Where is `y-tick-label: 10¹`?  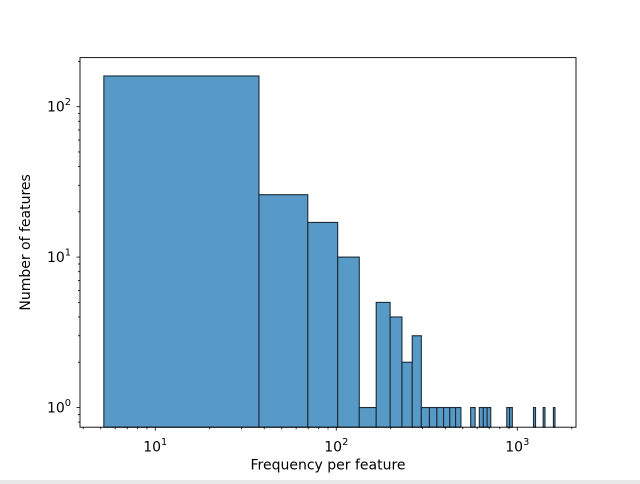 y-tick-label: 10¹ is located at coordinates (59, 257).